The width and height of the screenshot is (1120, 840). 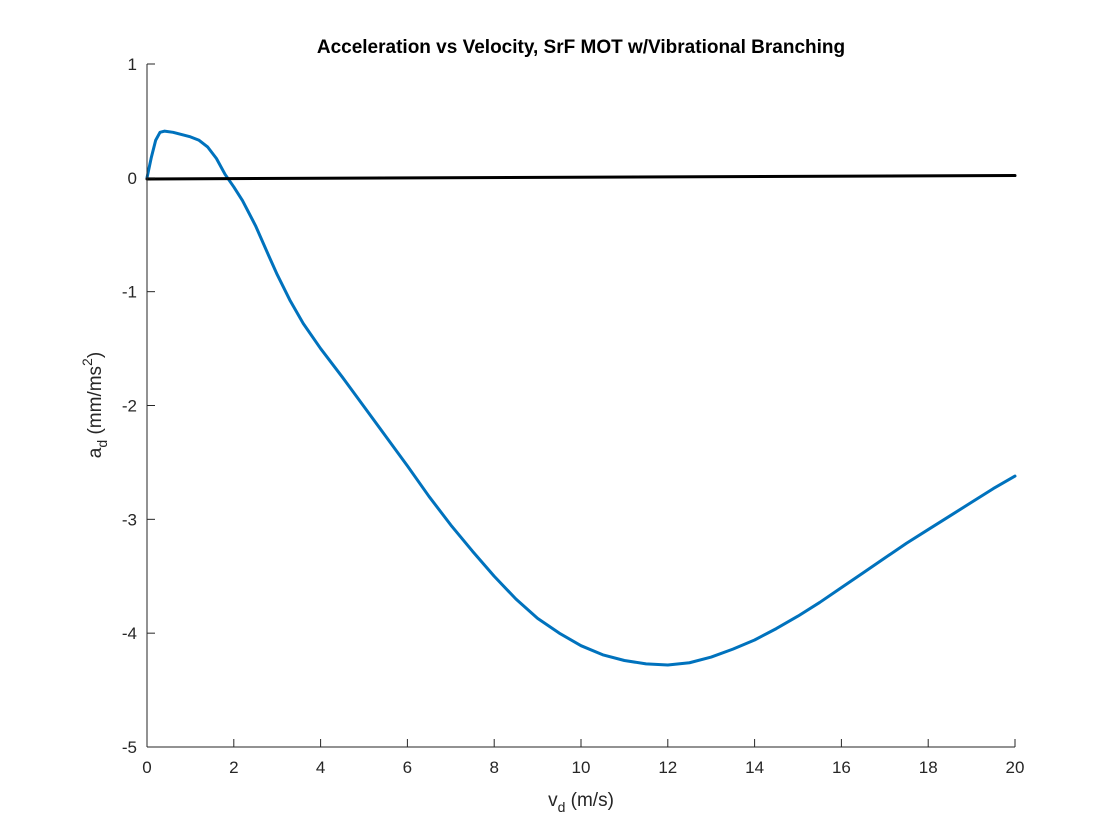 What do you see at coordinates (102, 444) in the screenshot?
I see `y-axis-title-sub: d` at bounding box center [102, 444].